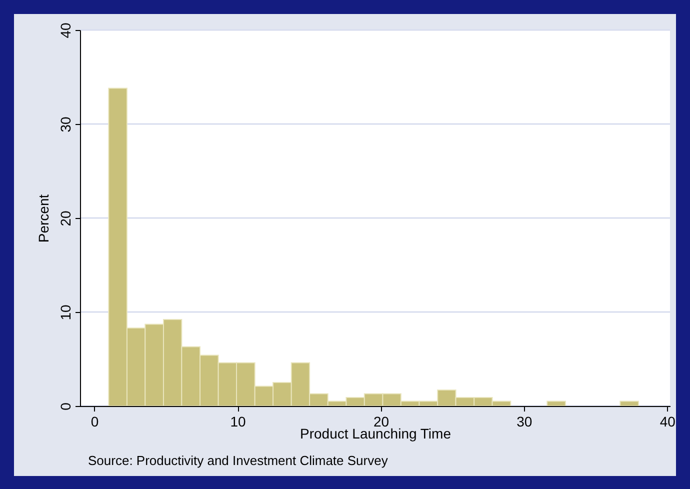 The width and height of the screenshot is (690, 489). I want to click on y-tick-label: 40, so click(66, 30).